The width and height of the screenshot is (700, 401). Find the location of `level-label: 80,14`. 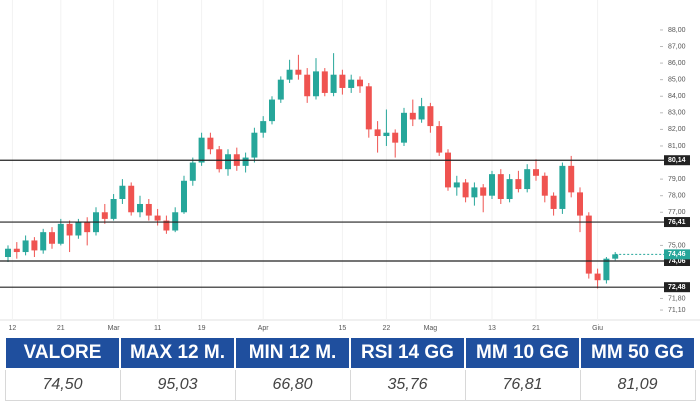

level-label: 80,14 is located at coordinates (677, 160).